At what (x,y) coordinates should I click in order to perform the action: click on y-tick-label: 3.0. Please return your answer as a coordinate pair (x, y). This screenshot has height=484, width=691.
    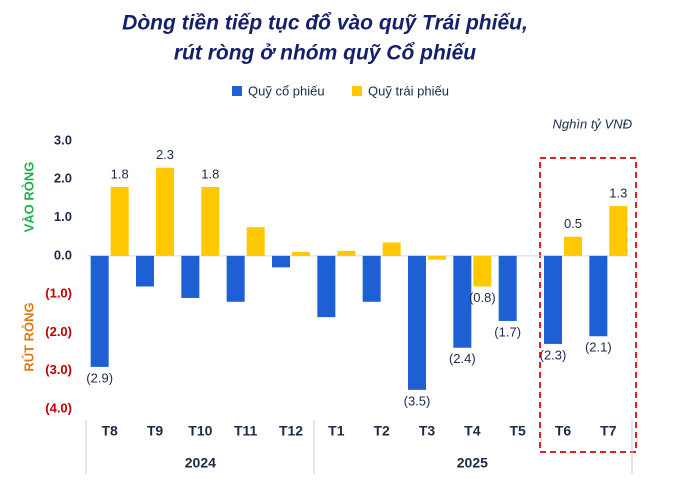
    Looking at the image, I should click on (63, 139).